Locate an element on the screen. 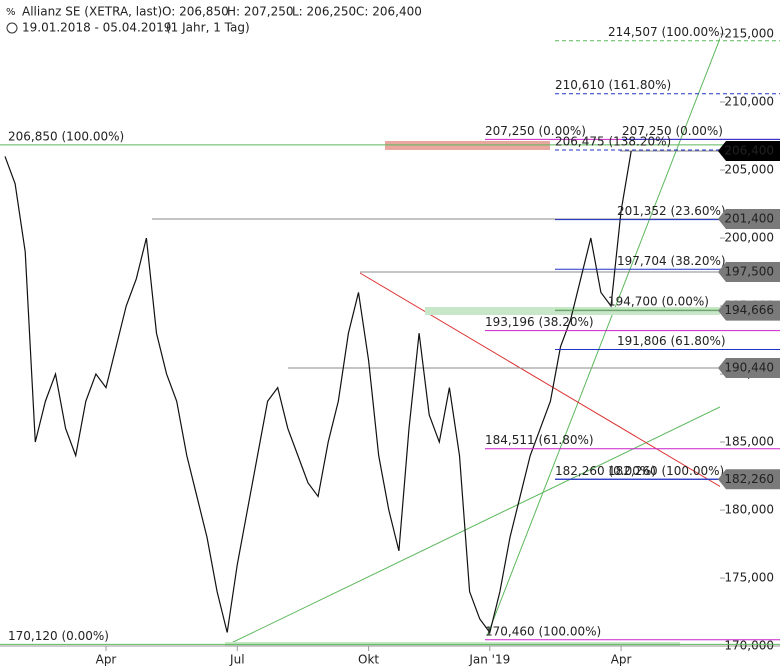 The width and height of the screenshot is (780, 670). period: (1 Jahr, 1 Tag) is located at coordinates (208, 28).